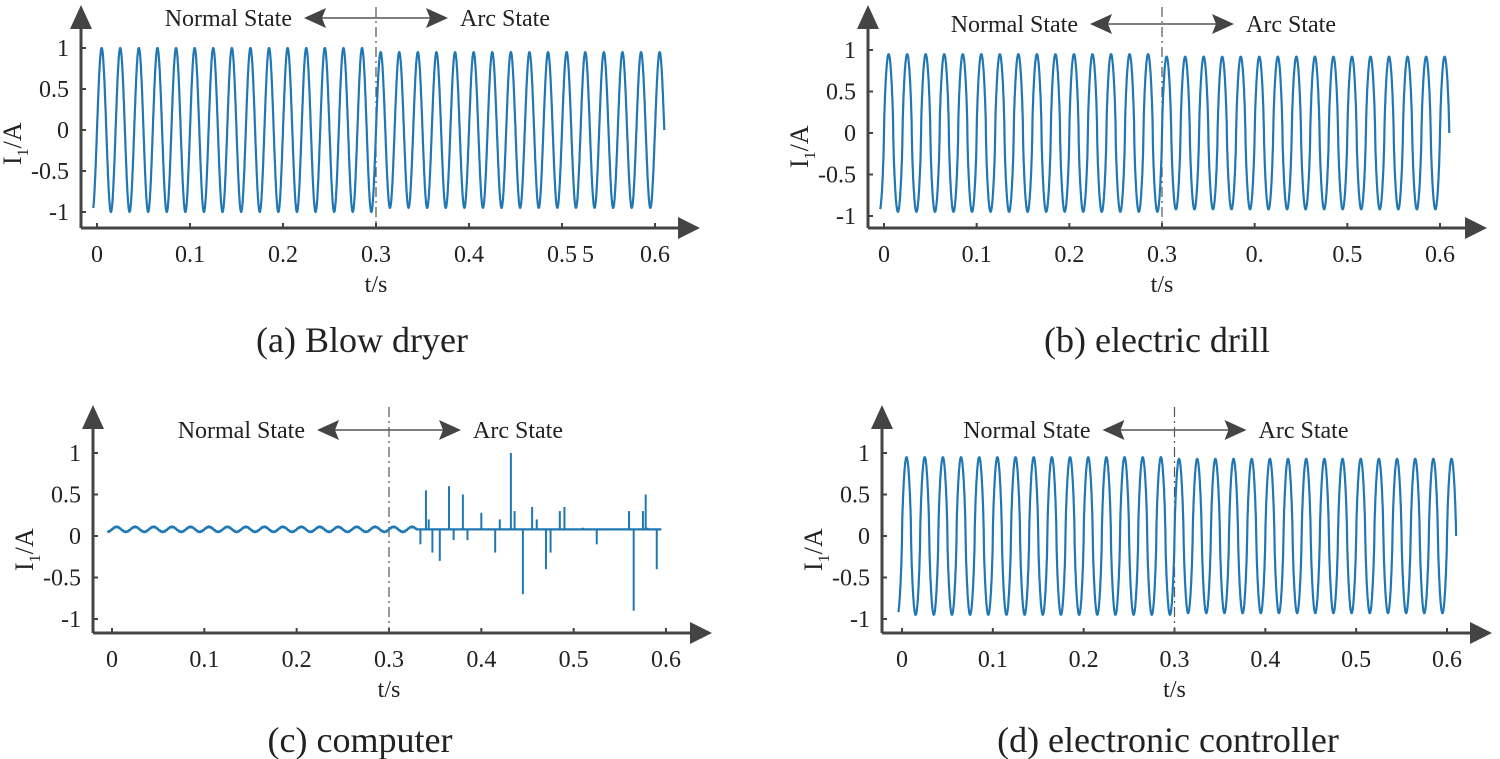 This screenshot has width=1500, height=759. Describe the element at coordinates (1168, 739) in the screenshot. I see `panel-caption: (d) electronic controller` at that location.